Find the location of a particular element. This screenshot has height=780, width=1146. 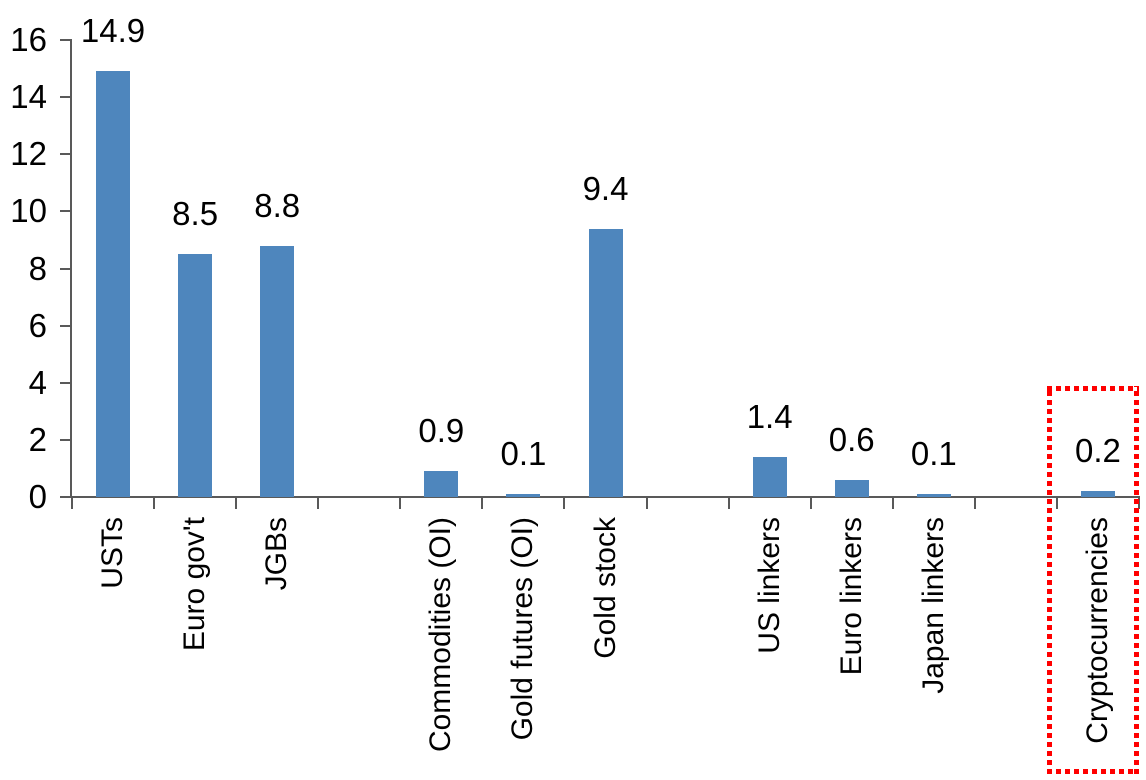

category-label: Gold stock is located at coordinates (605, 588).